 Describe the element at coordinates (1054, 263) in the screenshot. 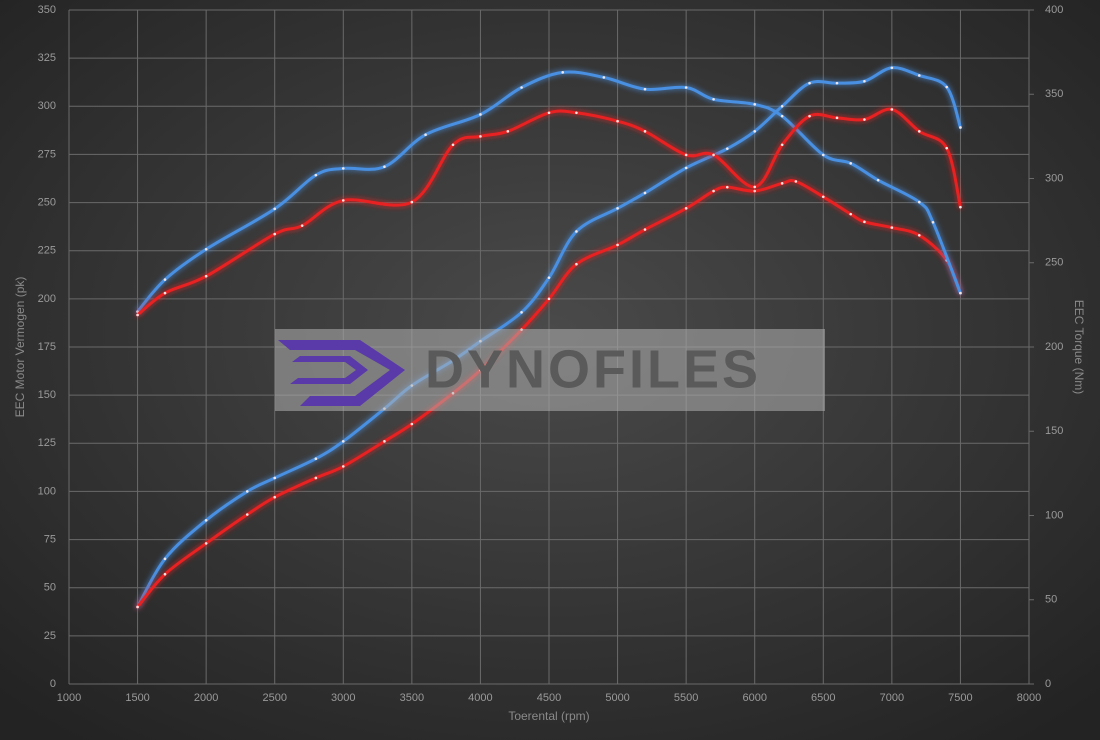

I see `y2-tick-label: 250` at that location.